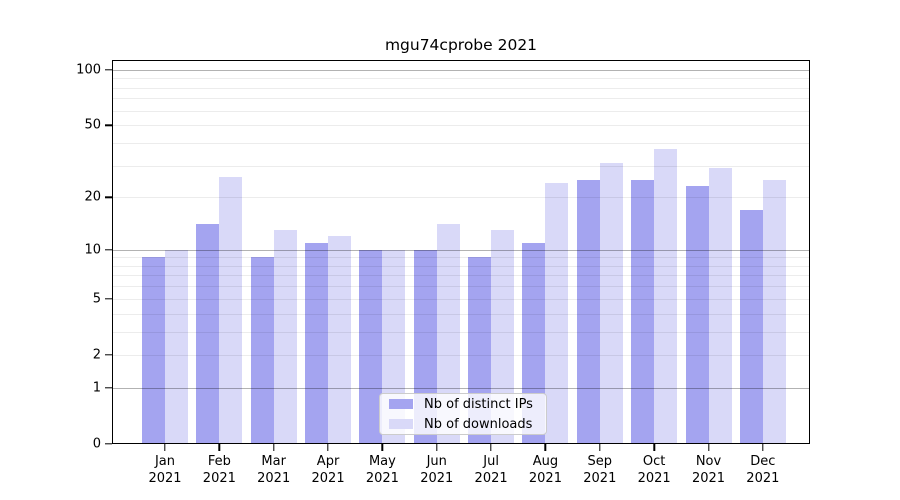  What do you see at coordinates (437, 470) in the screenshot?
I see `x-tick-label-jun: Jun 2021` at bounding box center [437, 470].